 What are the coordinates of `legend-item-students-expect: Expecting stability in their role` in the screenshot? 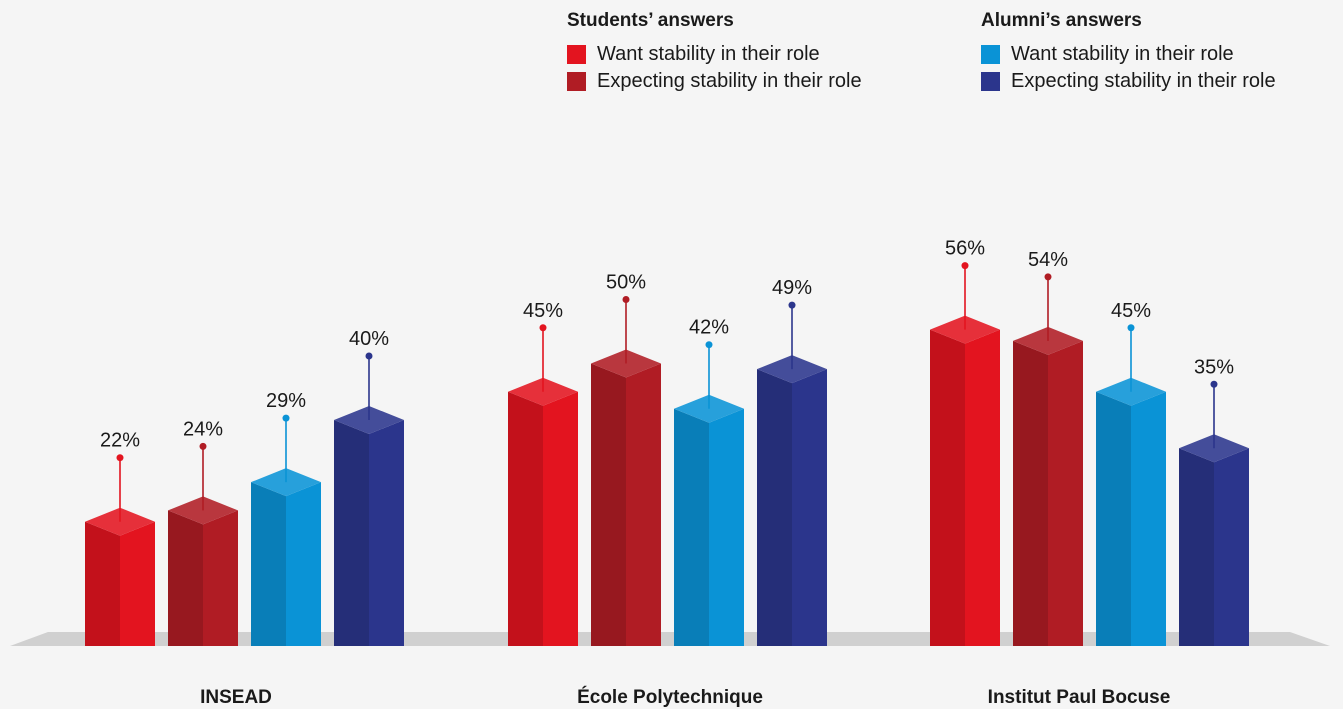 It's located at (714, 81).